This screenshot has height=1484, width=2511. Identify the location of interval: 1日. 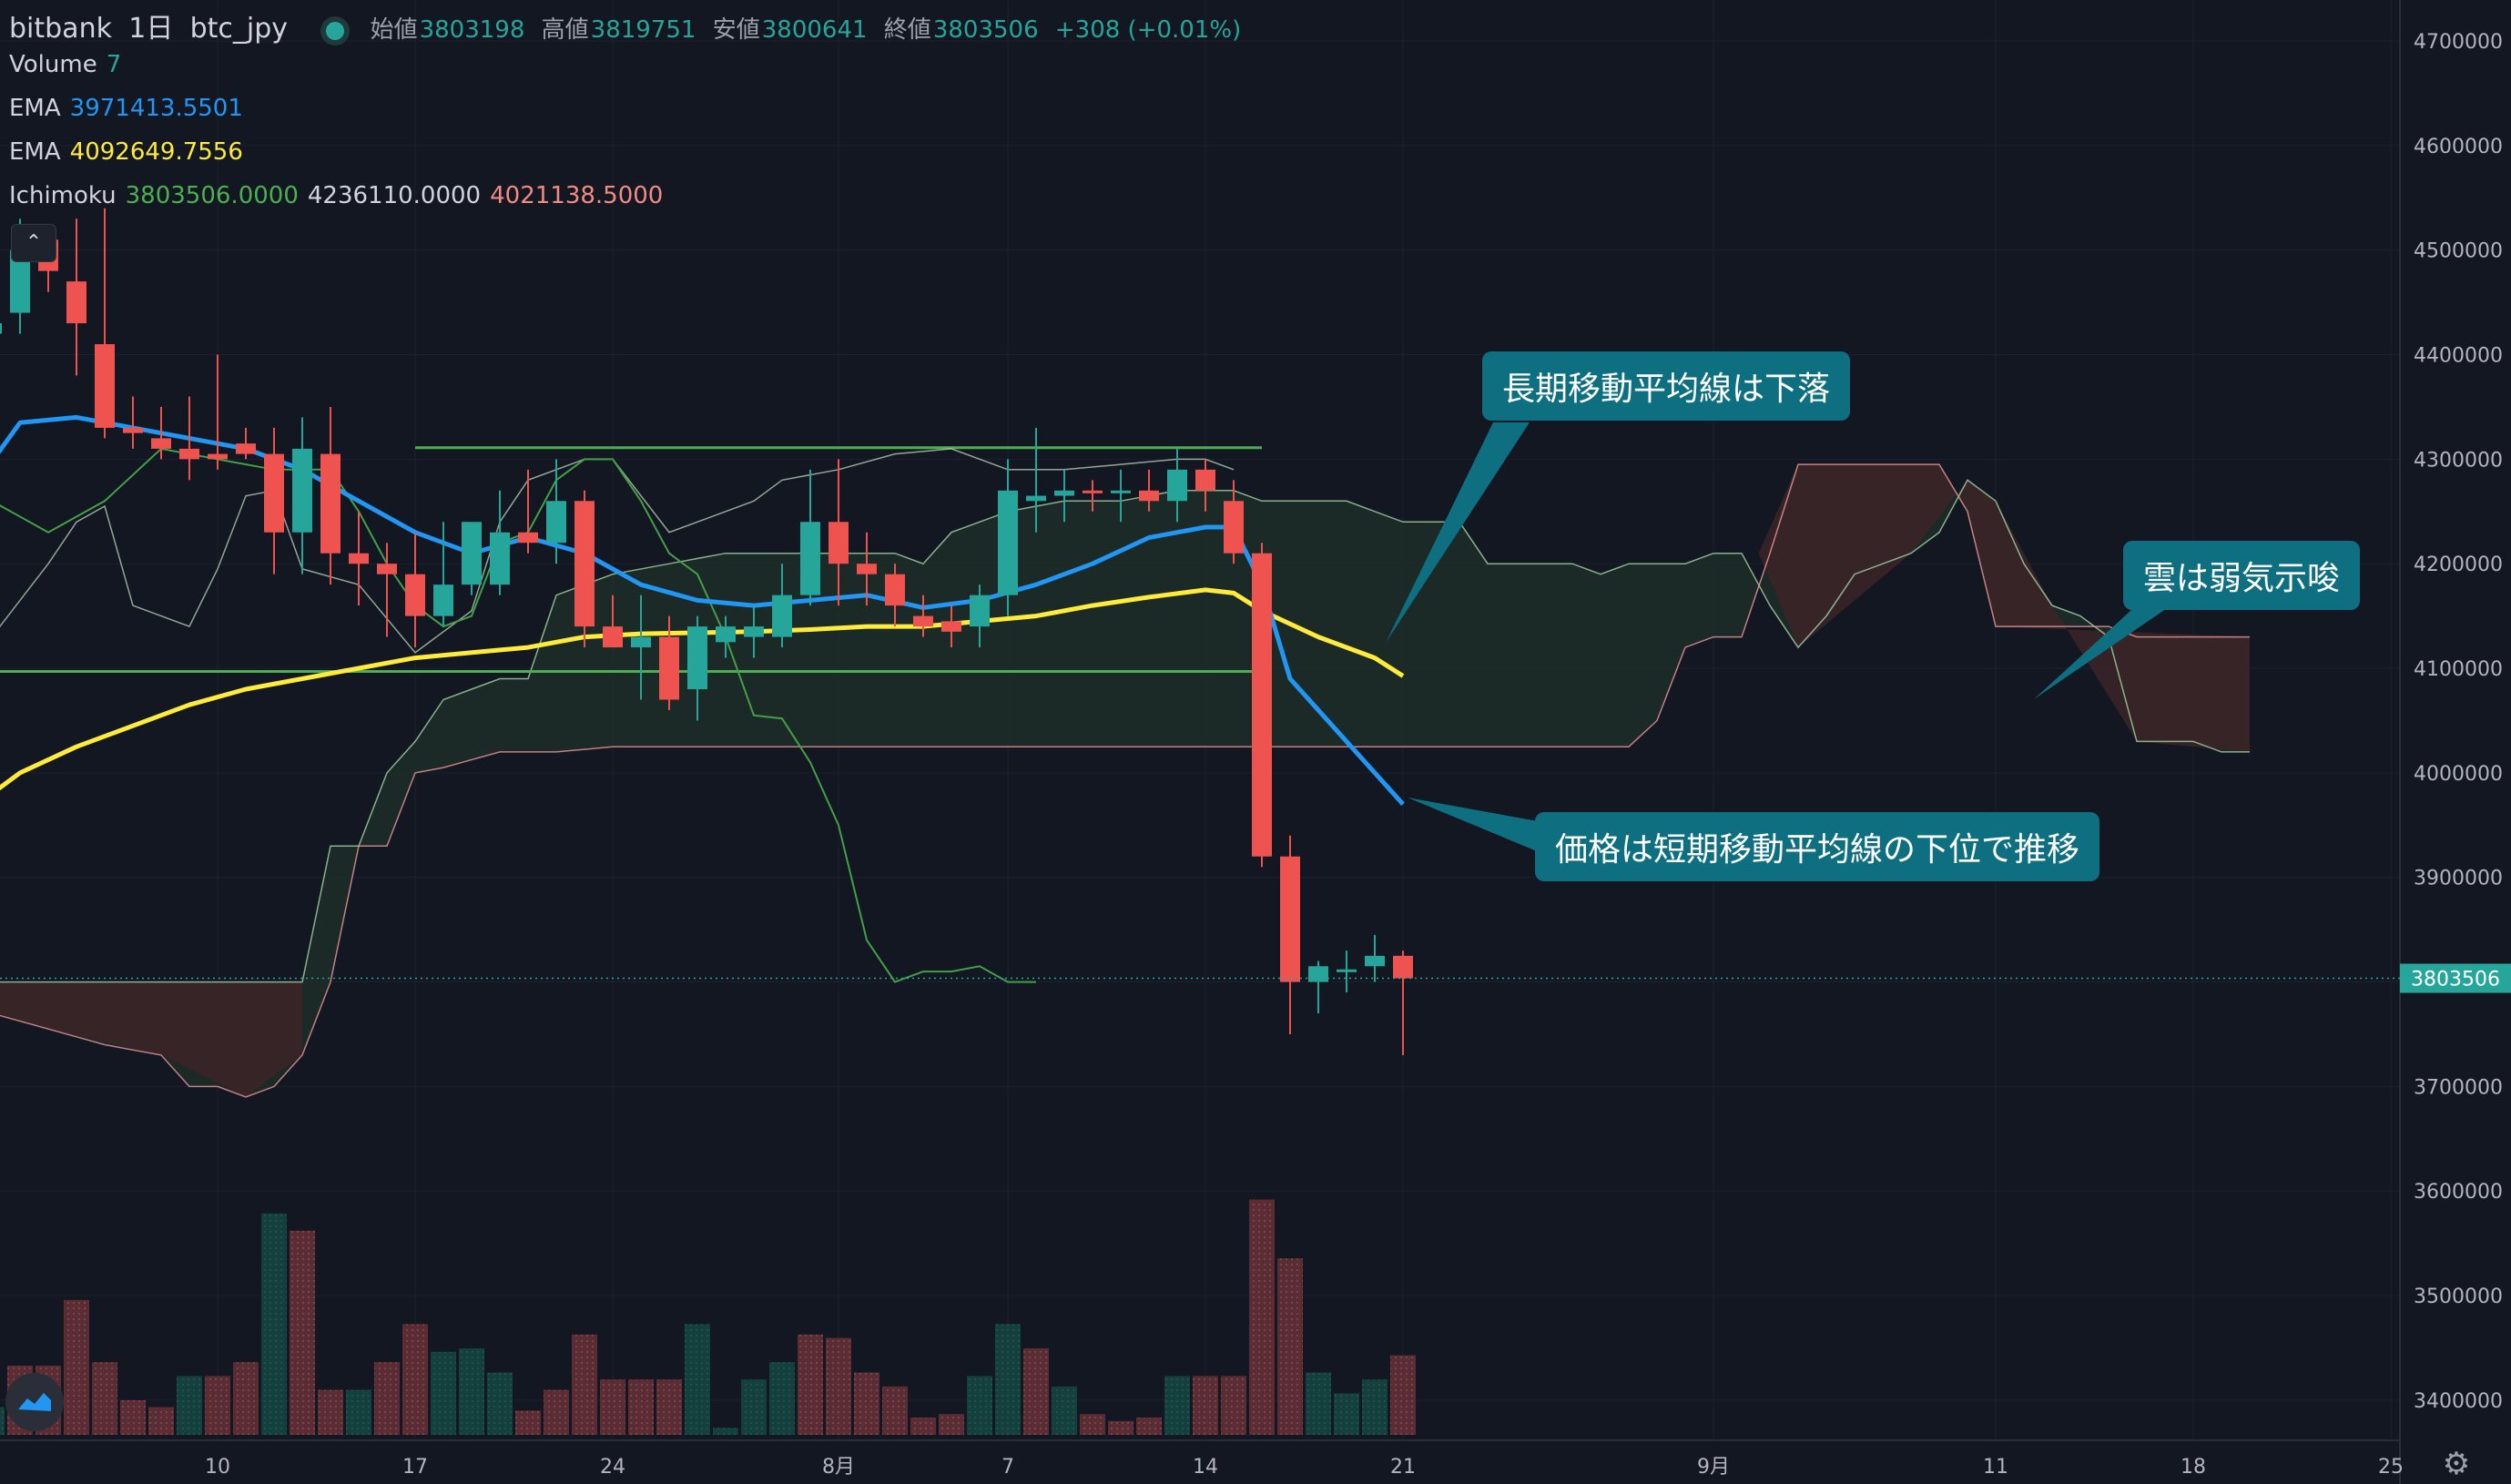
(151, 29).